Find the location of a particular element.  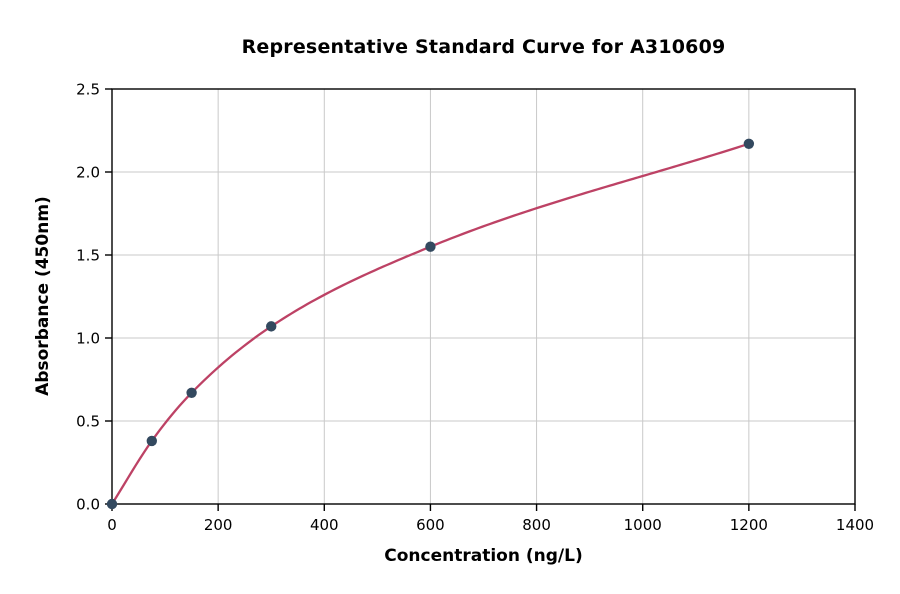

x-tick-label: 800 is located at coordinates (536, 525).